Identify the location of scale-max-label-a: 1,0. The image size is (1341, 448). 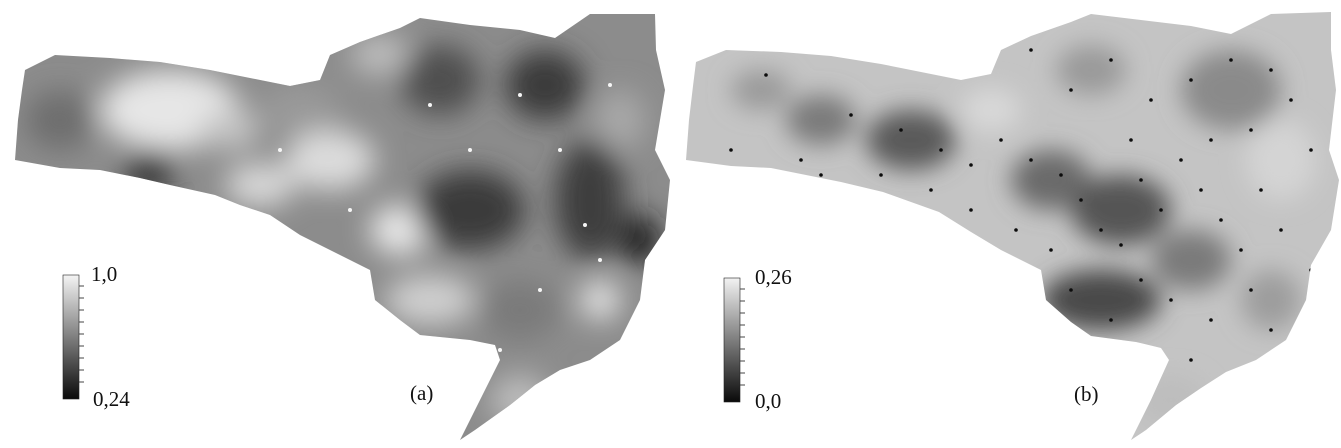
(104, 274).